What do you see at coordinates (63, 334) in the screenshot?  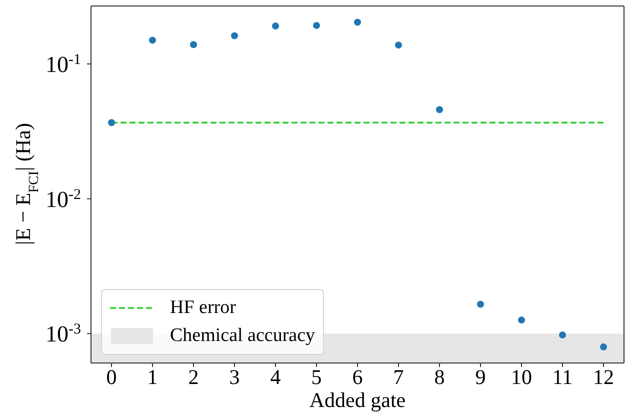 I see `y-tick-label: 10$^{-3}$` at bounding box center [63, 334].